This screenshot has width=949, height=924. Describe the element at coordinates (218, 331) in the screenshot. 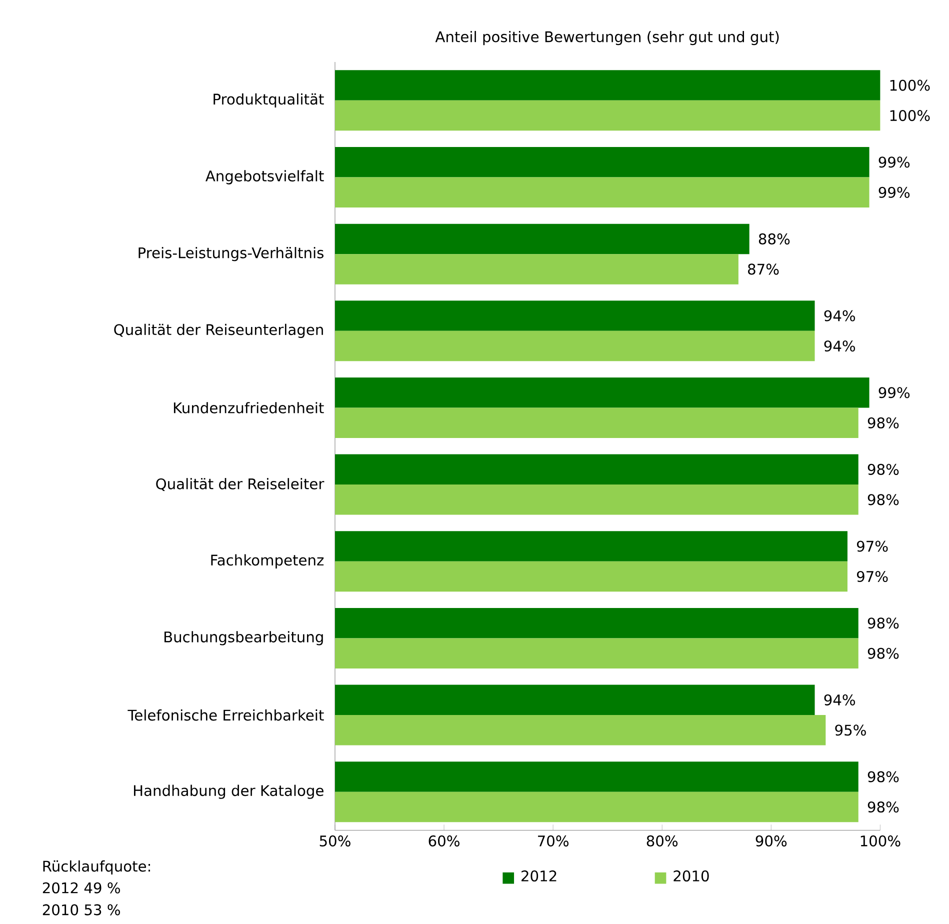

I see `y-tick-label: Qualität der Reiseunterlagen` at that location.